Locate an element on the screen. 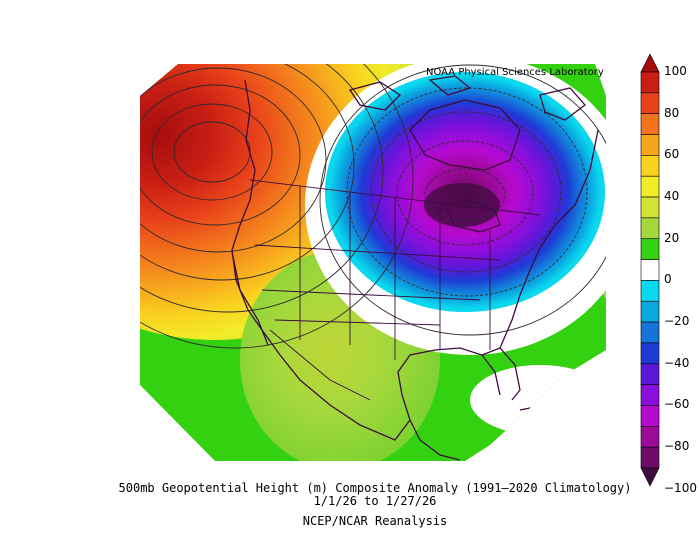  colorbar-tick-label: −40 is located at coordinates (677, 362).